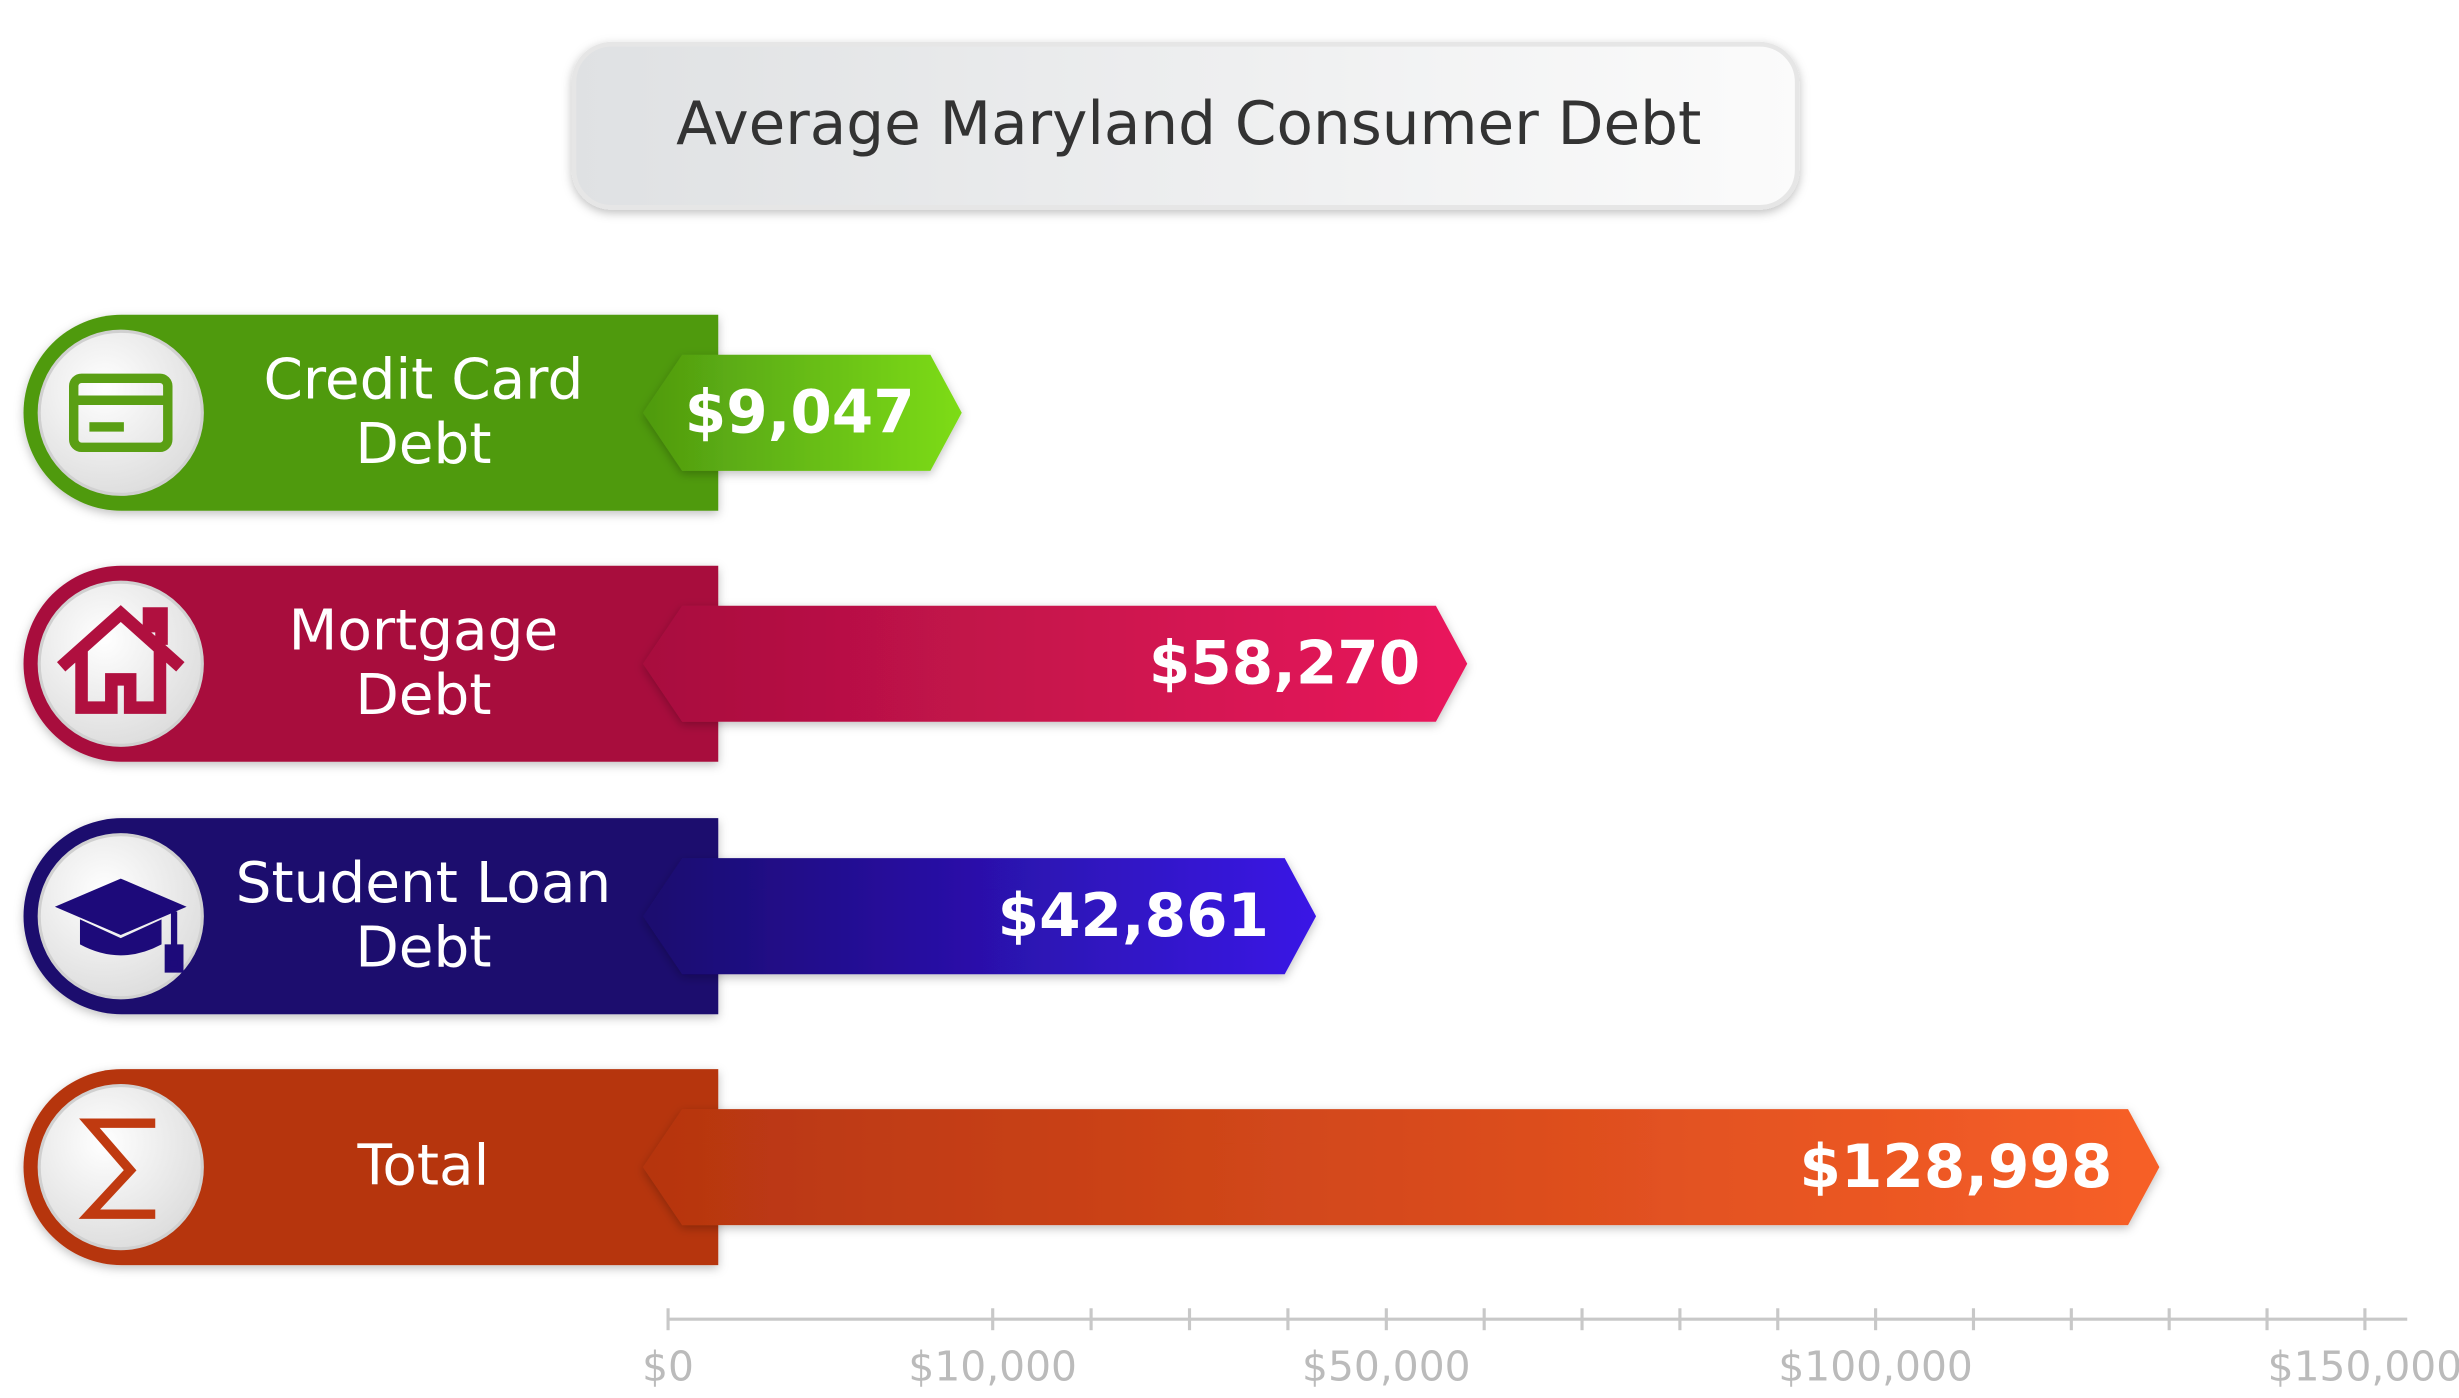 This screenshot has width=2459, height=1398. I want to click on category-label: Total, so click(423, 1166).